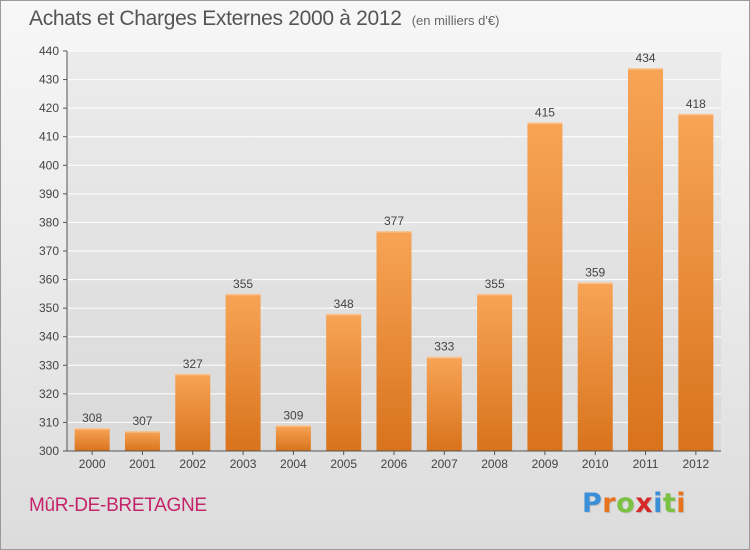  What do you see at coordinates (394, 464) in the screenshot?
I see `x-tick-label: 2006` at bounding box center [394, 464].